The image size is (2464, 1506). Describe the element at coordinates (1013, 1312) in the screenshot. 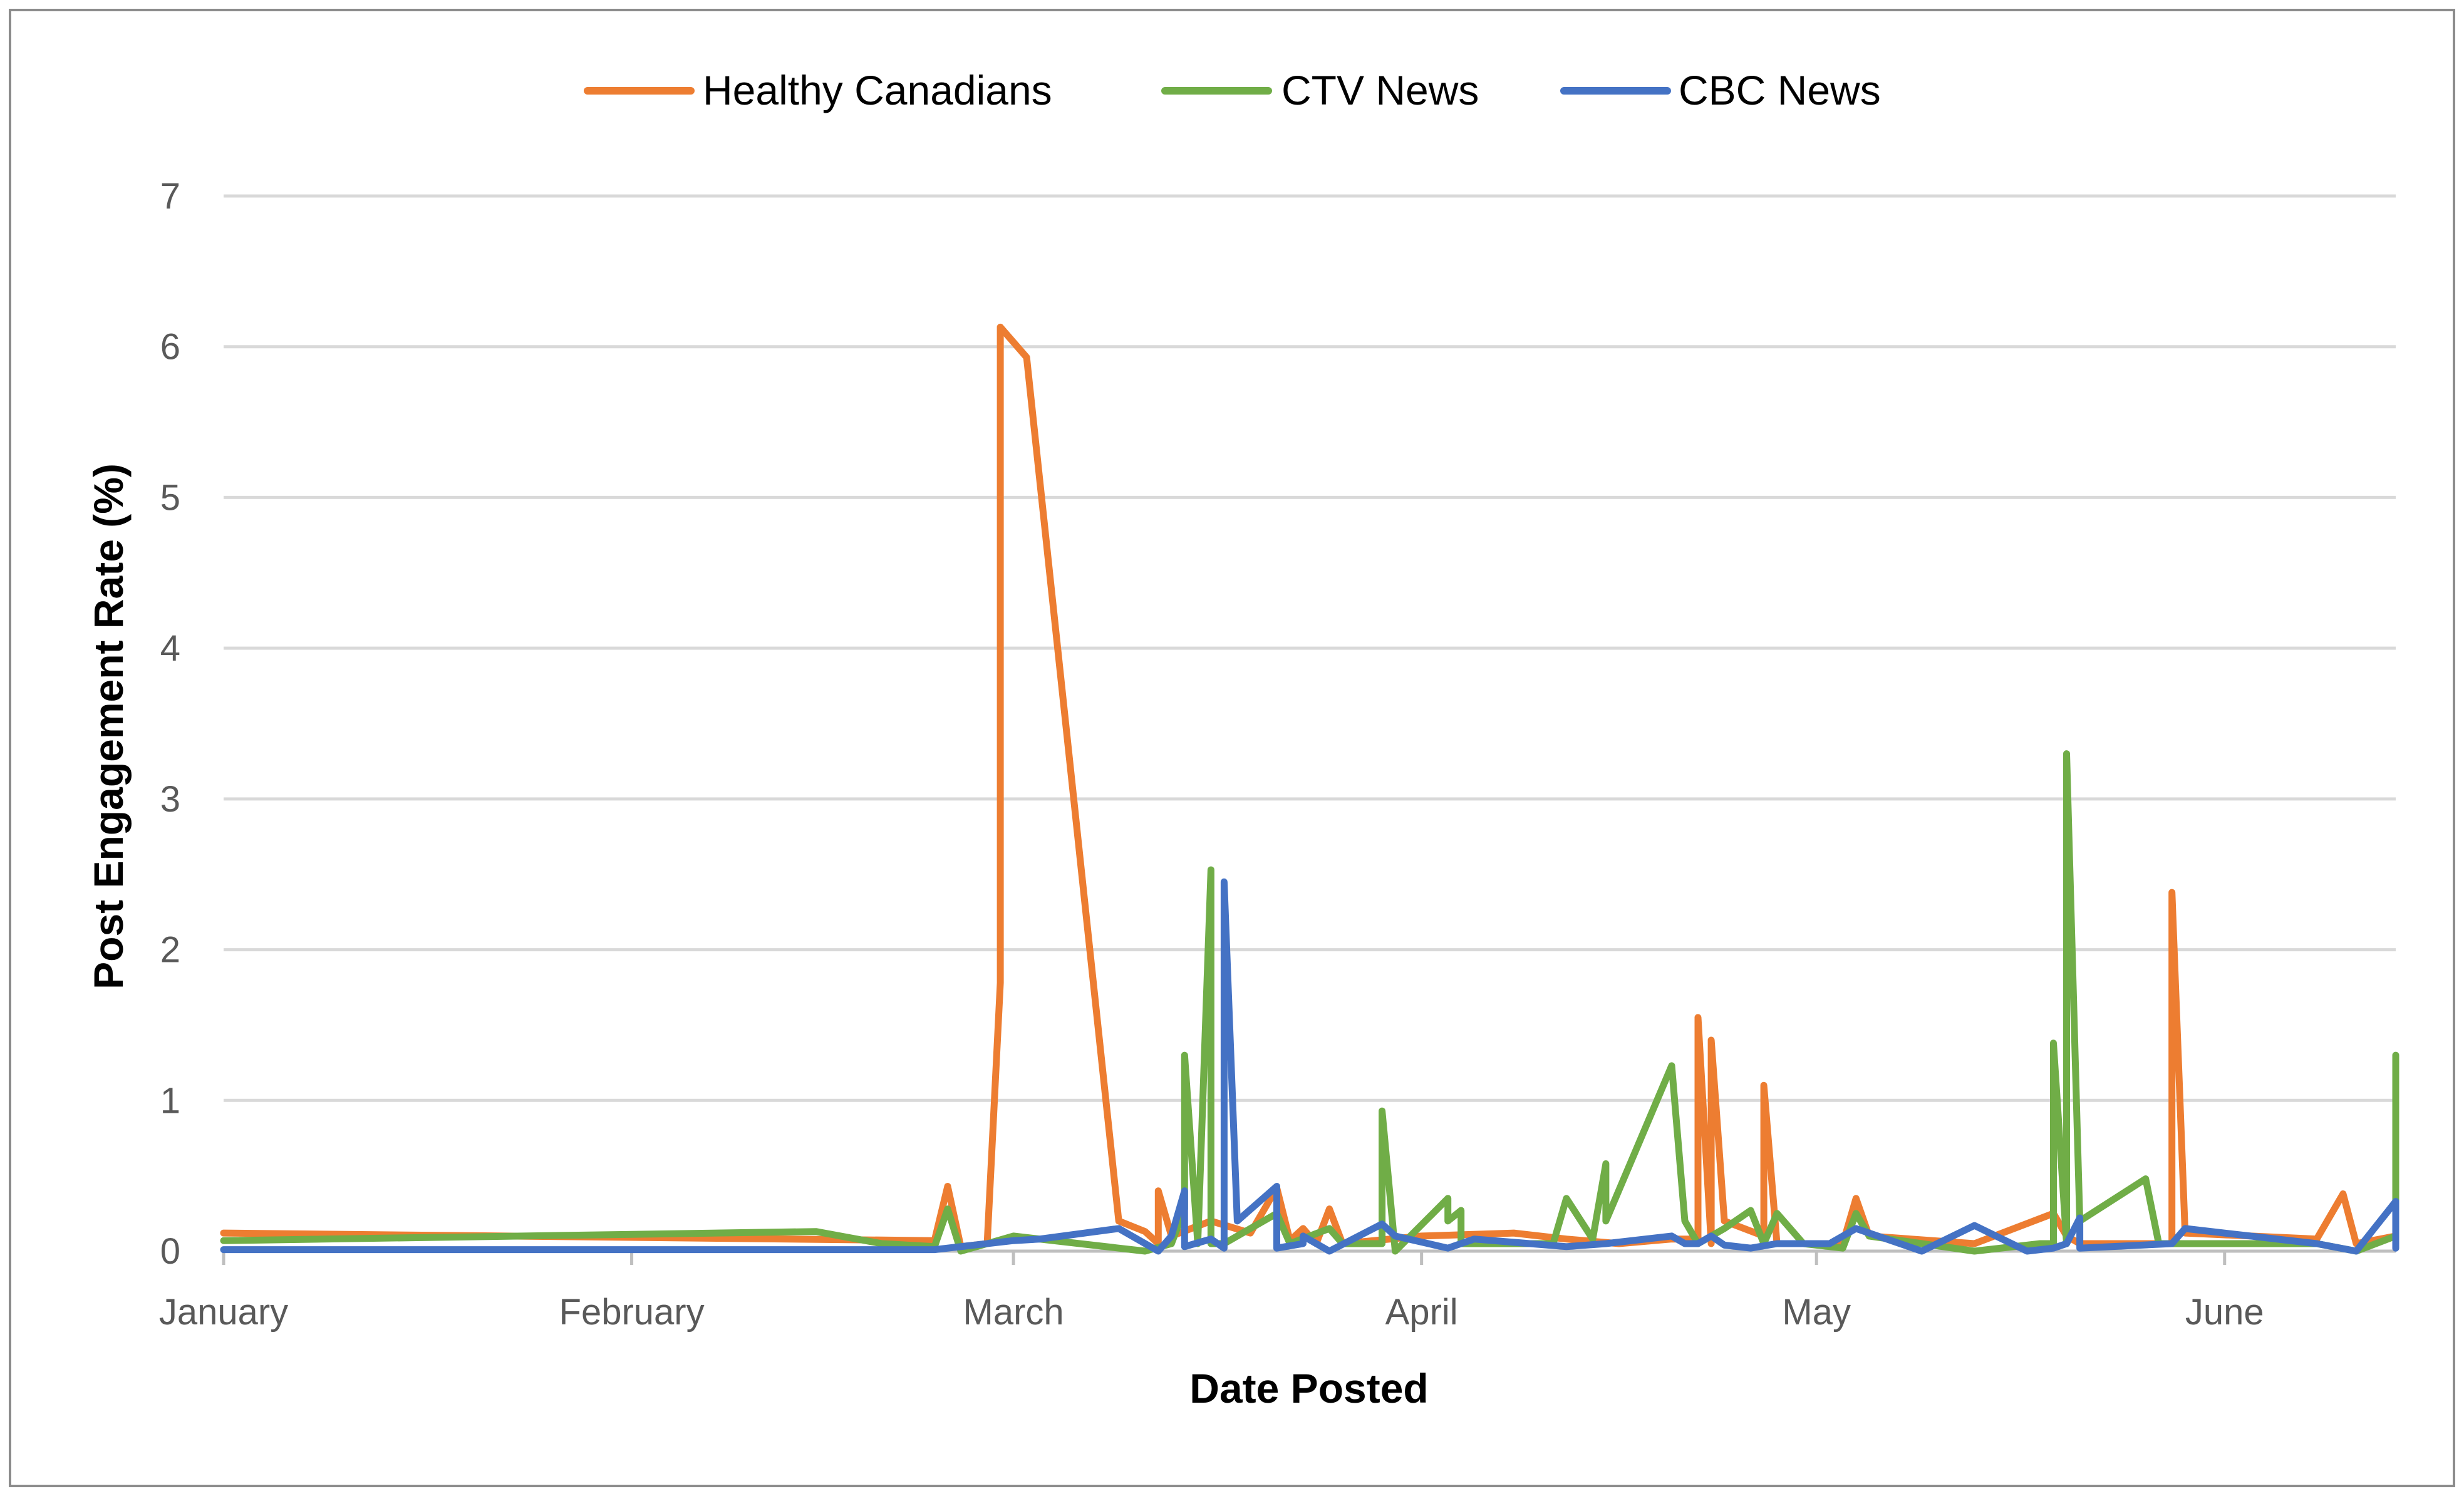

I see `x-tick-label: March` at that location.